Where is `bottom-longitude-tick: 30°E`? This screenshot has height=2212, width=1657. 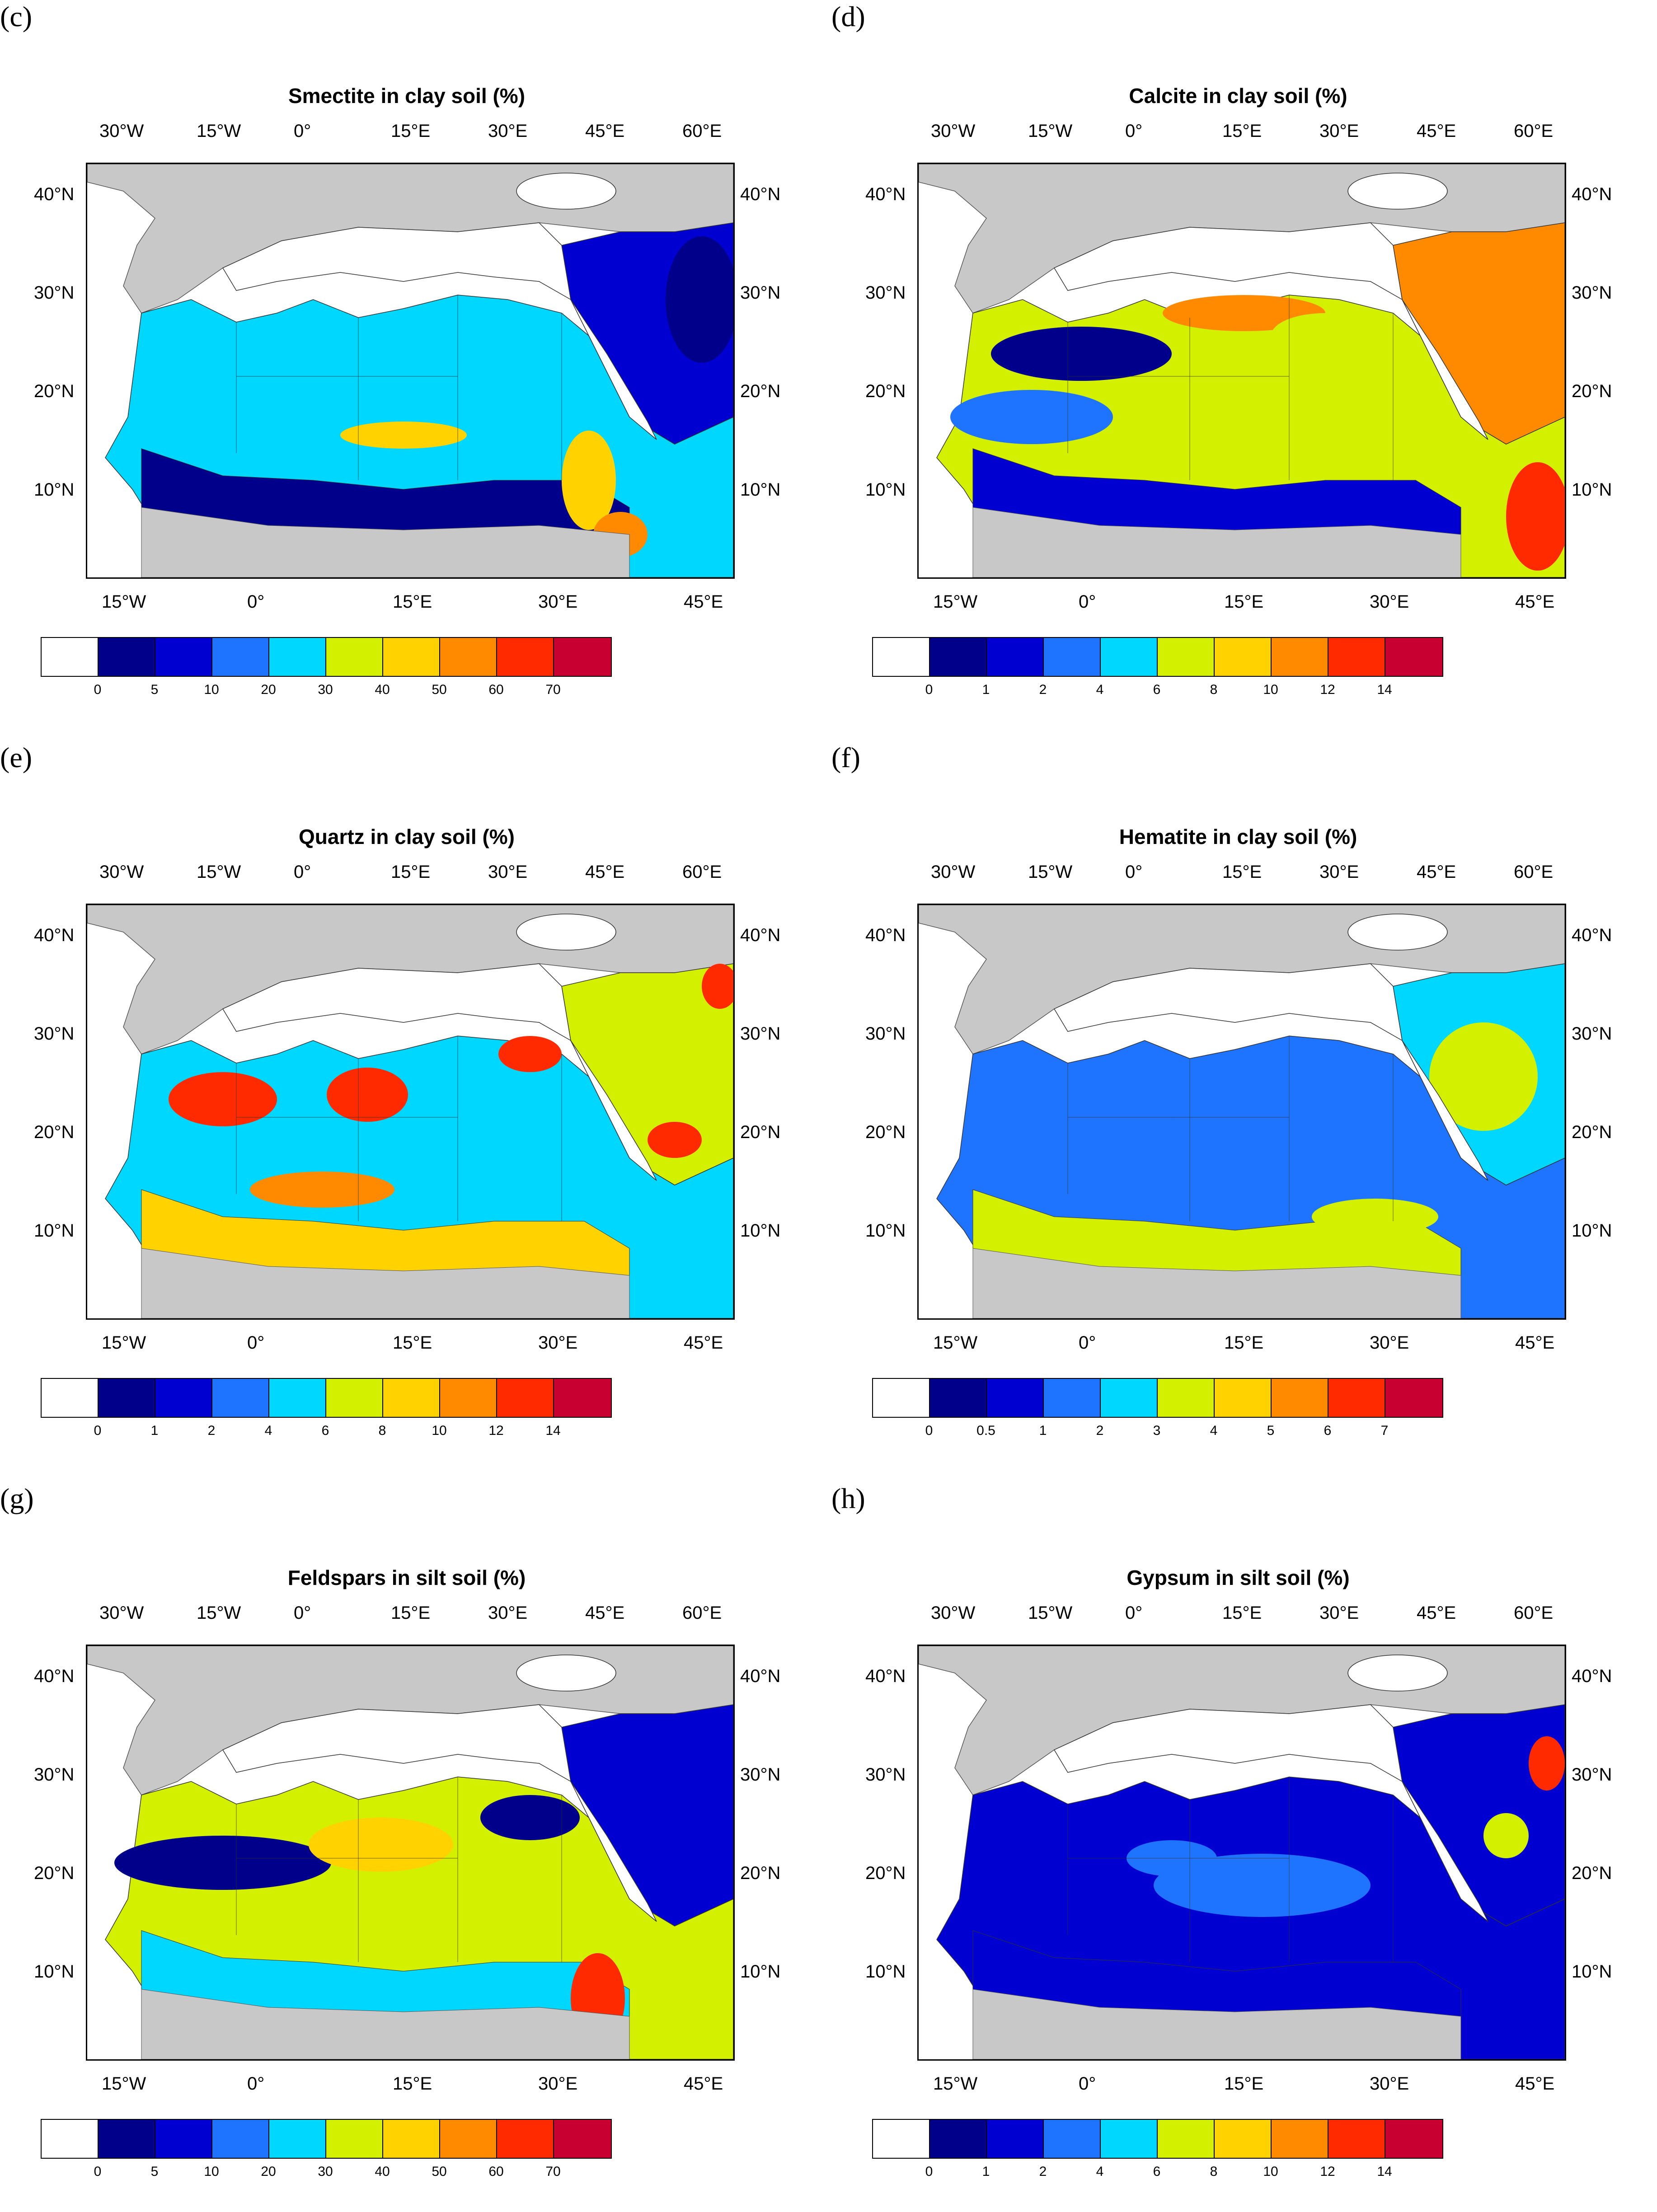
bottom-longitude-tick: 30°E is located at coordinates (558, 602).